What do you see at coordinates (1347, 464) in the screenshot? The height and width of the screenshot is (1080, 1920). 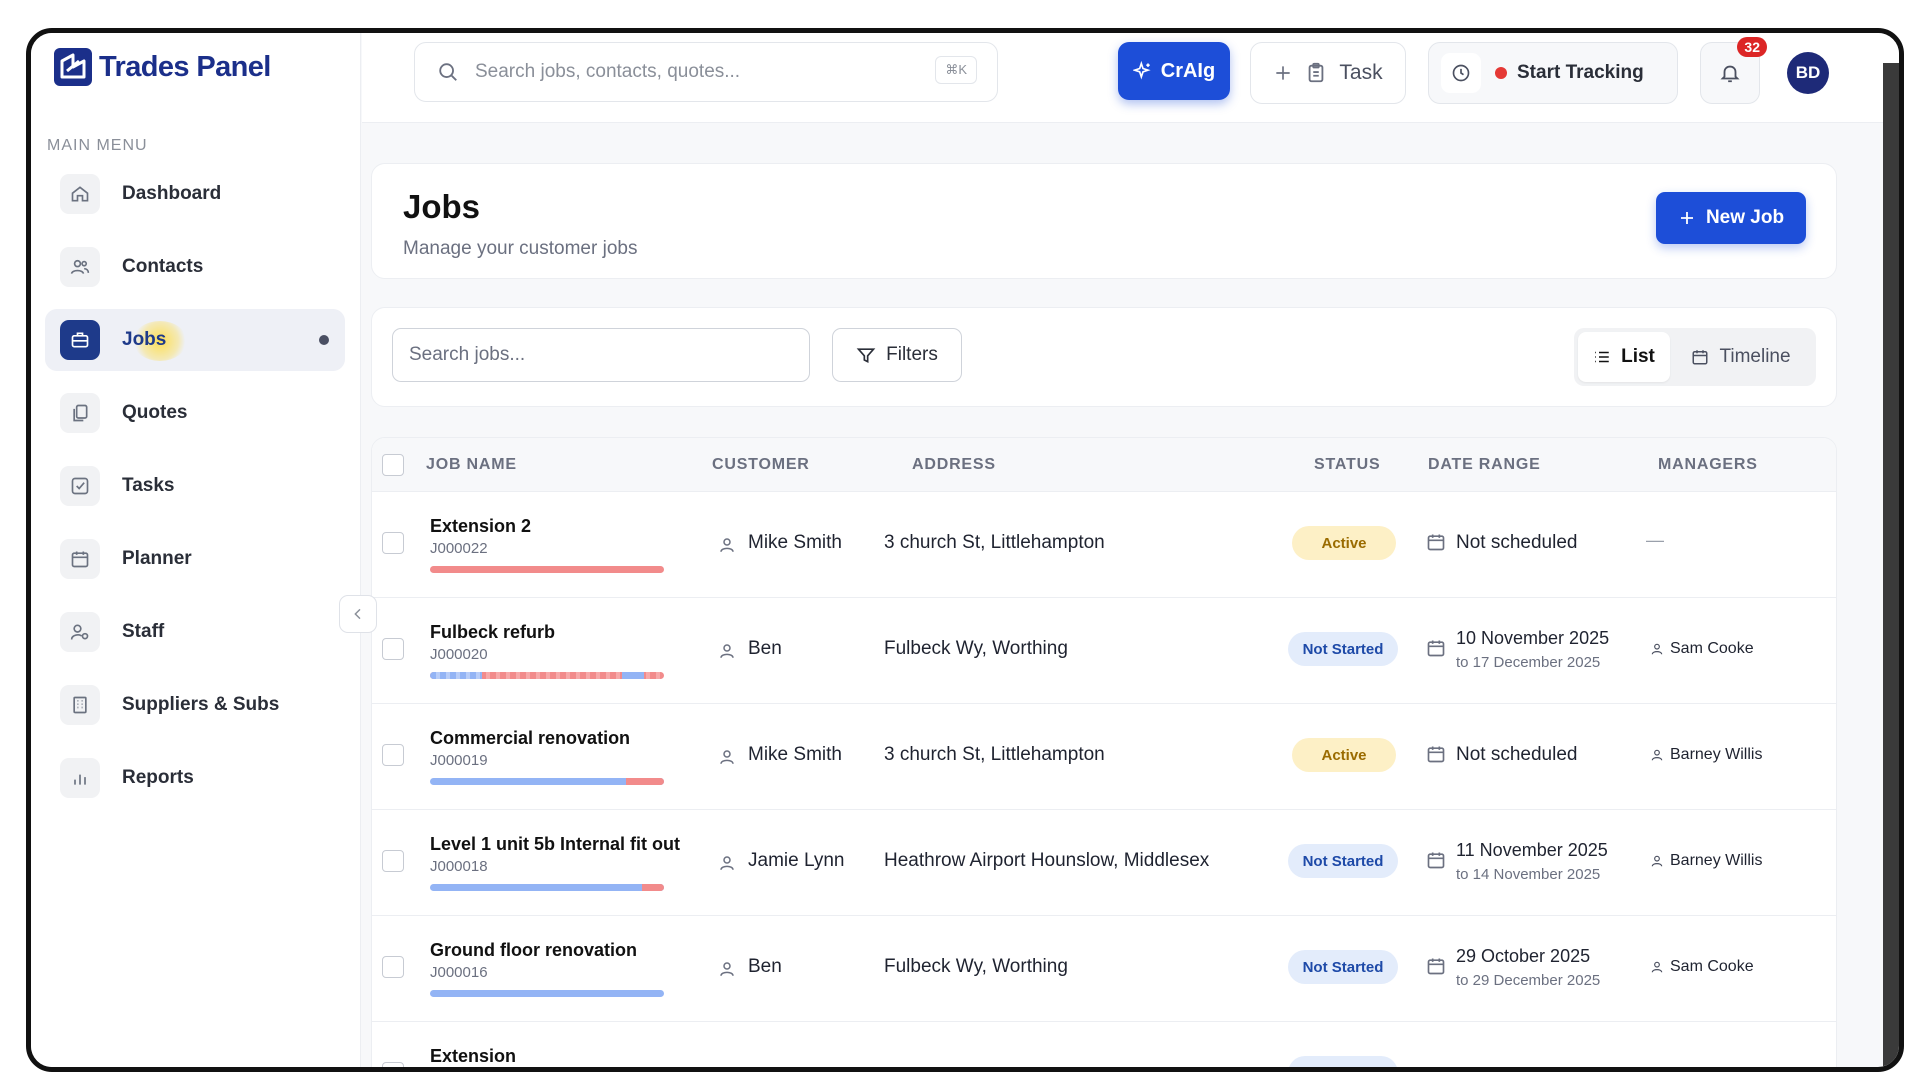 I see `column-header-status: STATUS` at bounding box center [1347, 464].